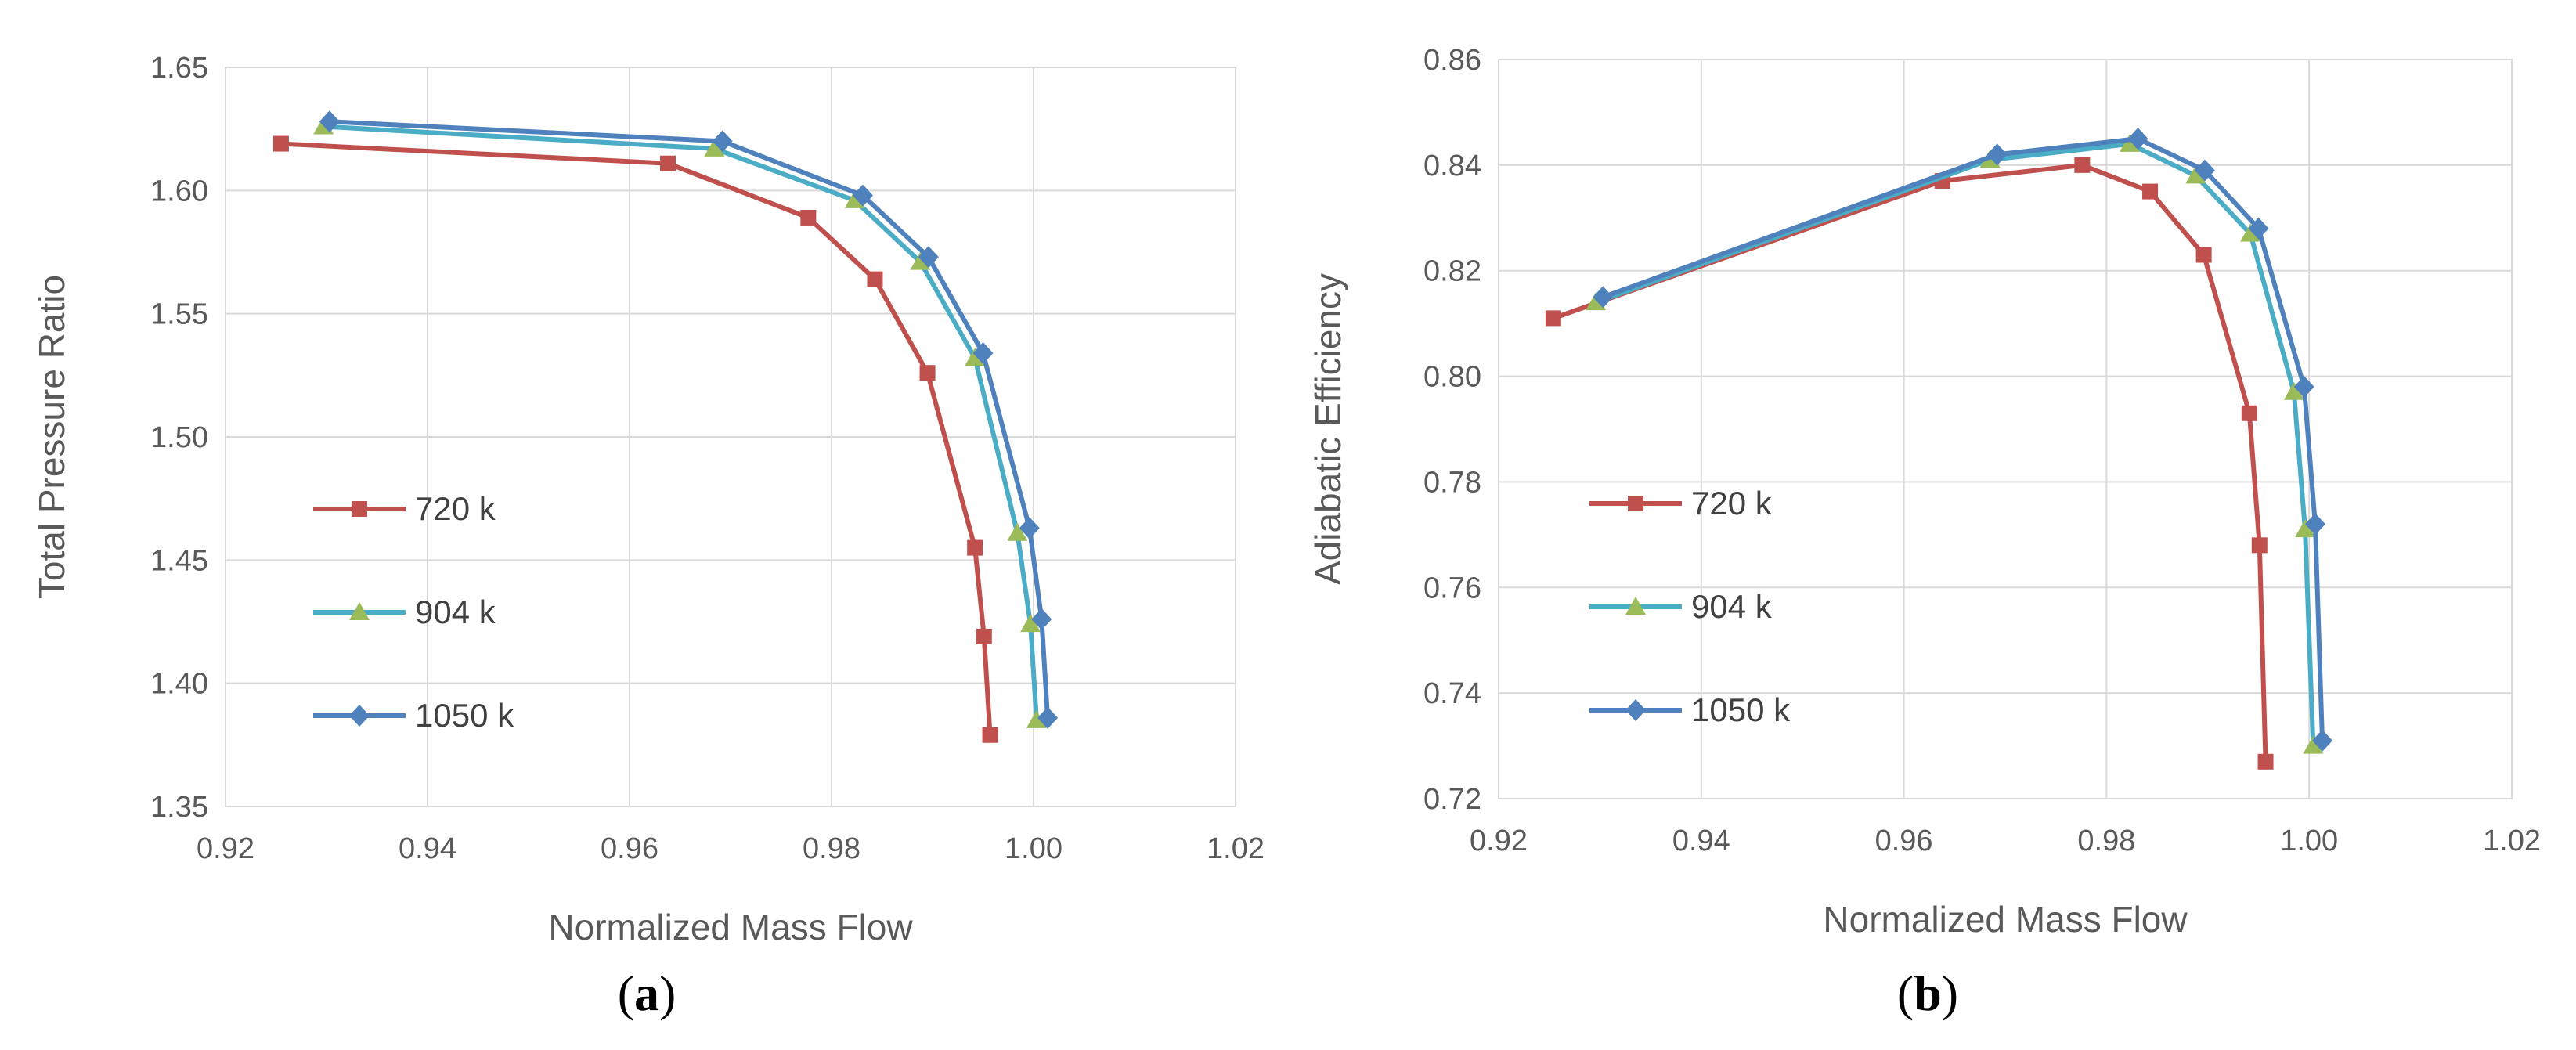 This screenshot has height=1050, width=2576. Describe the element at coordinates (179, 438) in the screenshot. I see `y-tick-label: 1.50` at that location.